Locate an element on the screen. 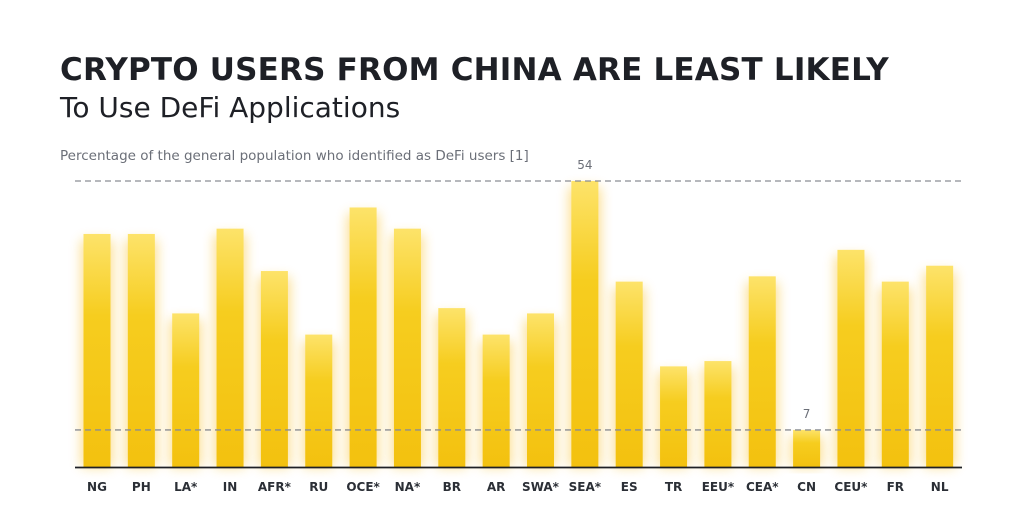  x-tick-label: SEA* is located at coordinates (585, 487).